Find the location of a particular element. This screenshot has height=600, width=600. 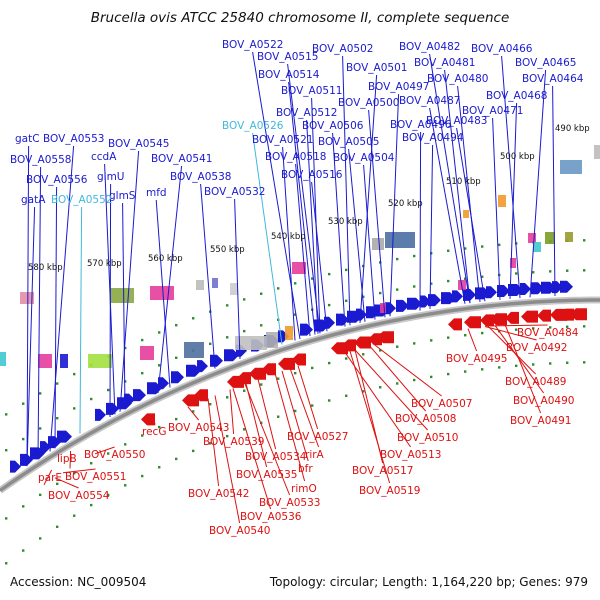

reverse-gene-label: BOV_A0551 is located at coordinates (95, 477).